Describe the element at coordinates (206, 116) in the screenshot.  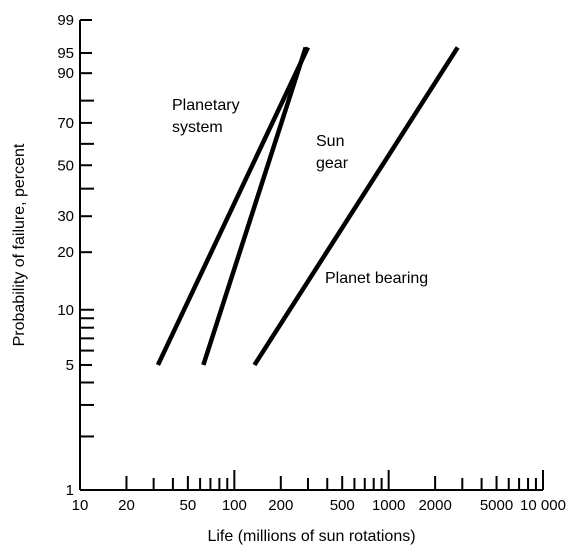
I see `annotation-planetary-system: Planetary system` at that location.